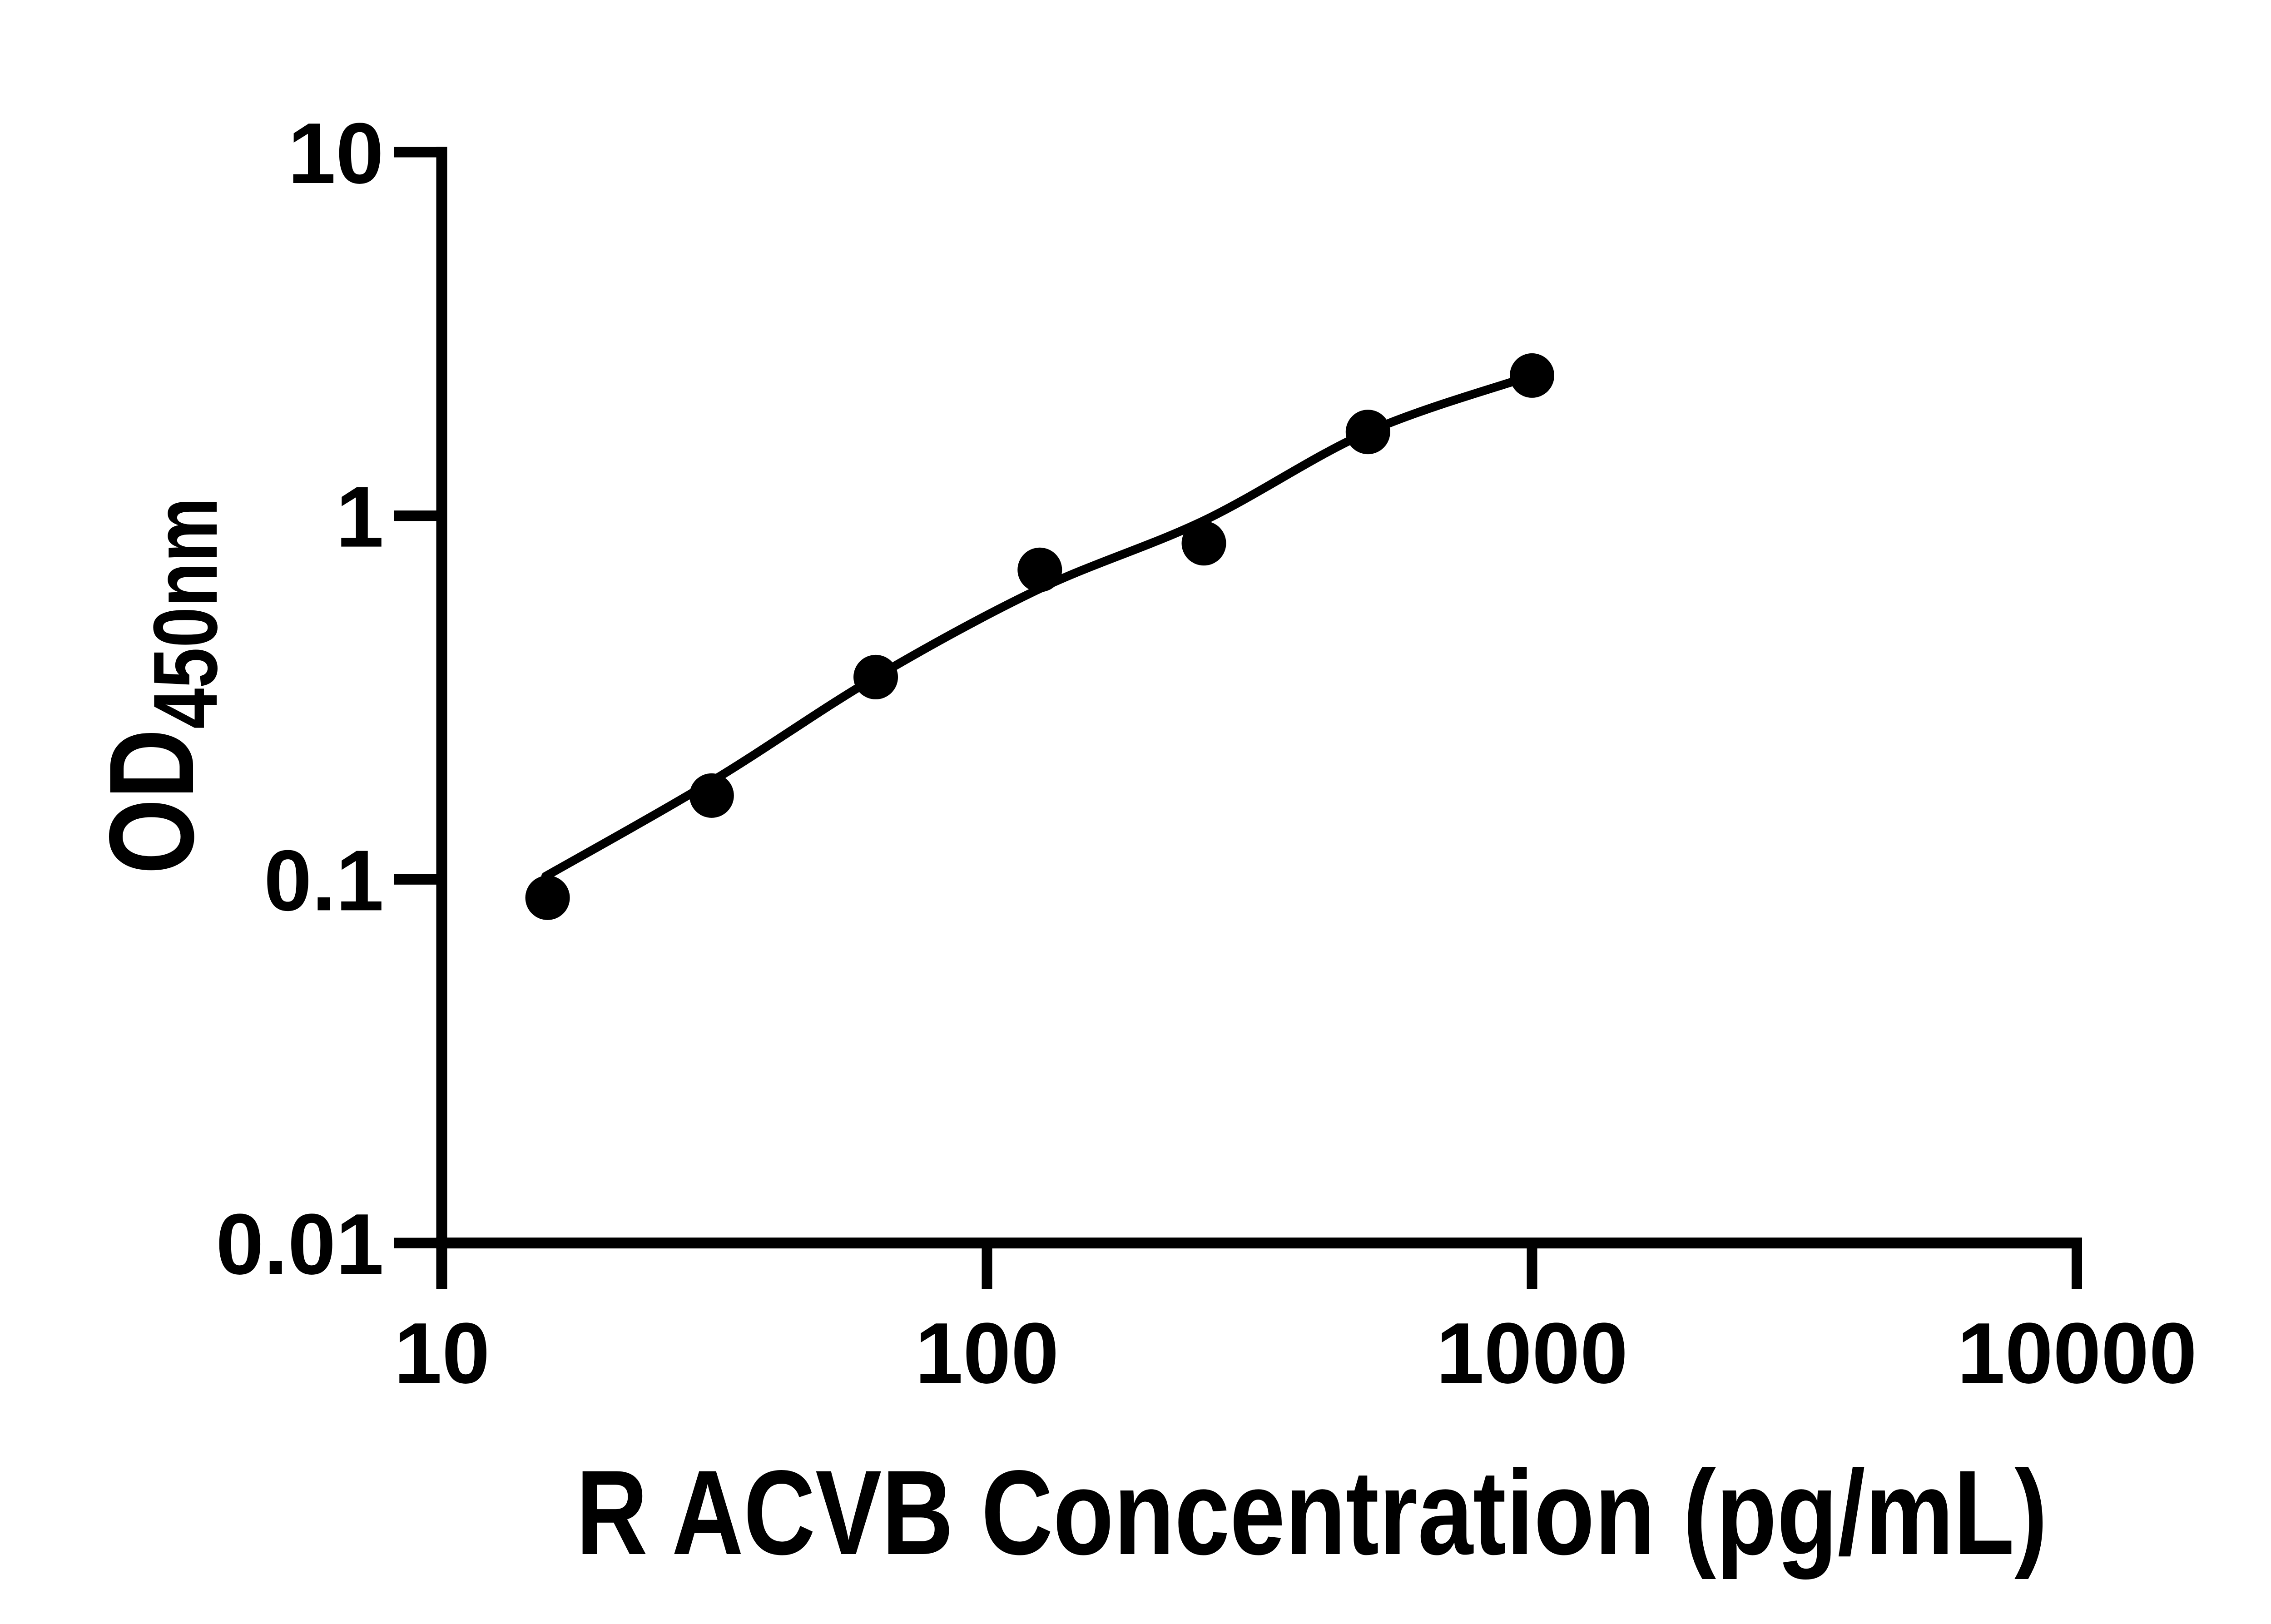 The height and width of the screenshot is (1624, 2271). I want to click on y-axis-title: OD450nm, so click(160, 685).